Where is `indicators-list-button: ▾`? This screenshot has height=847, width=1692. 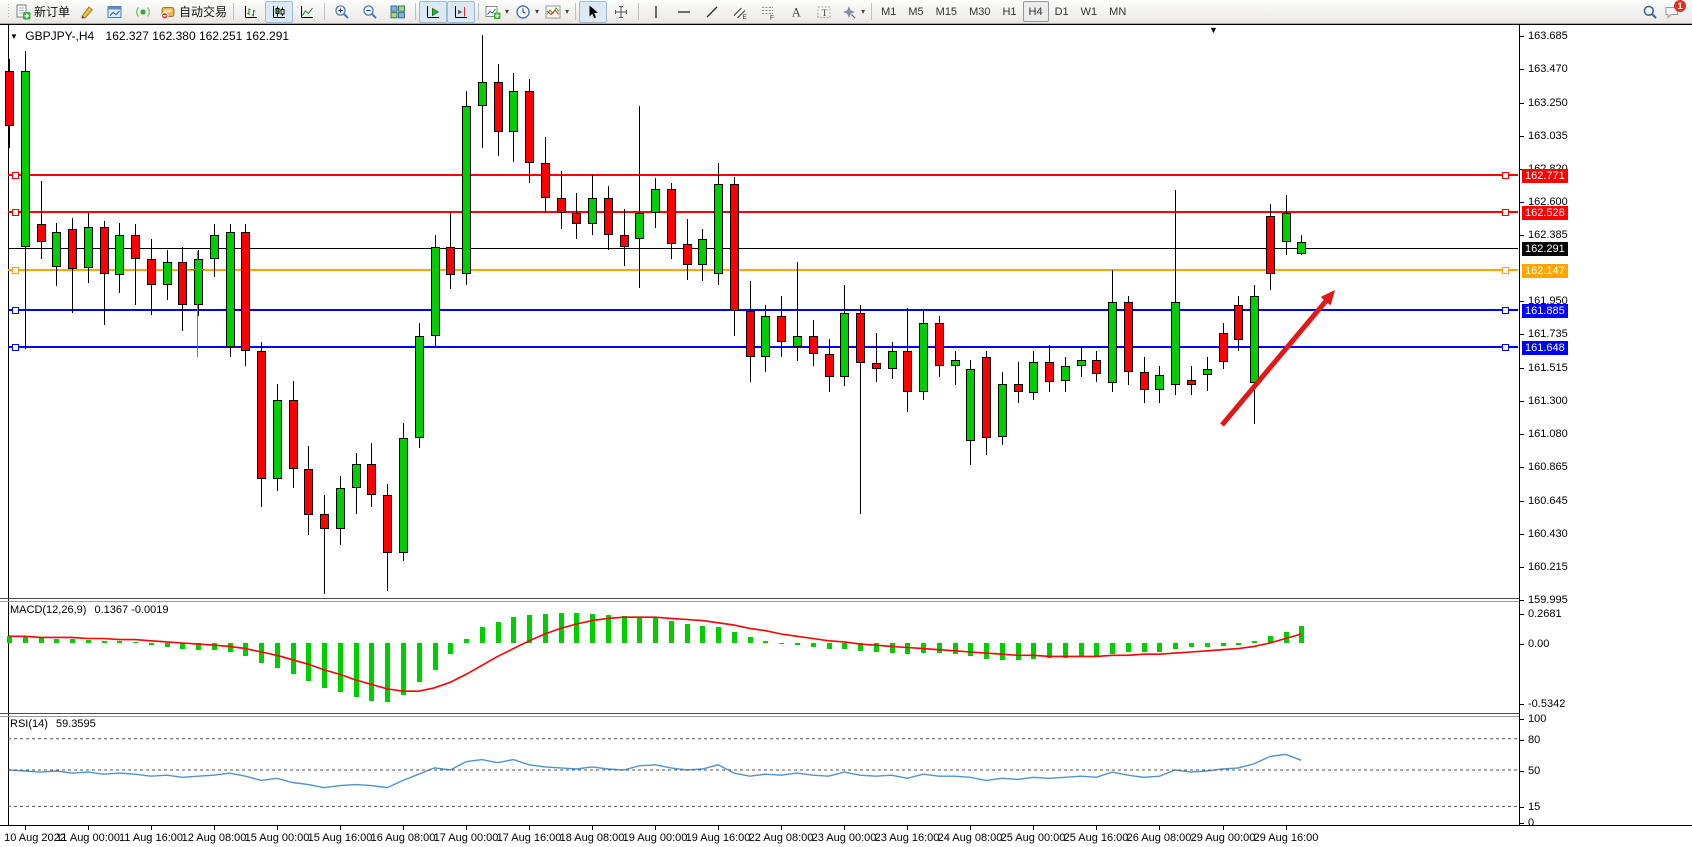
indicators-list-button: ▾ is located at coordinates (557, 12).